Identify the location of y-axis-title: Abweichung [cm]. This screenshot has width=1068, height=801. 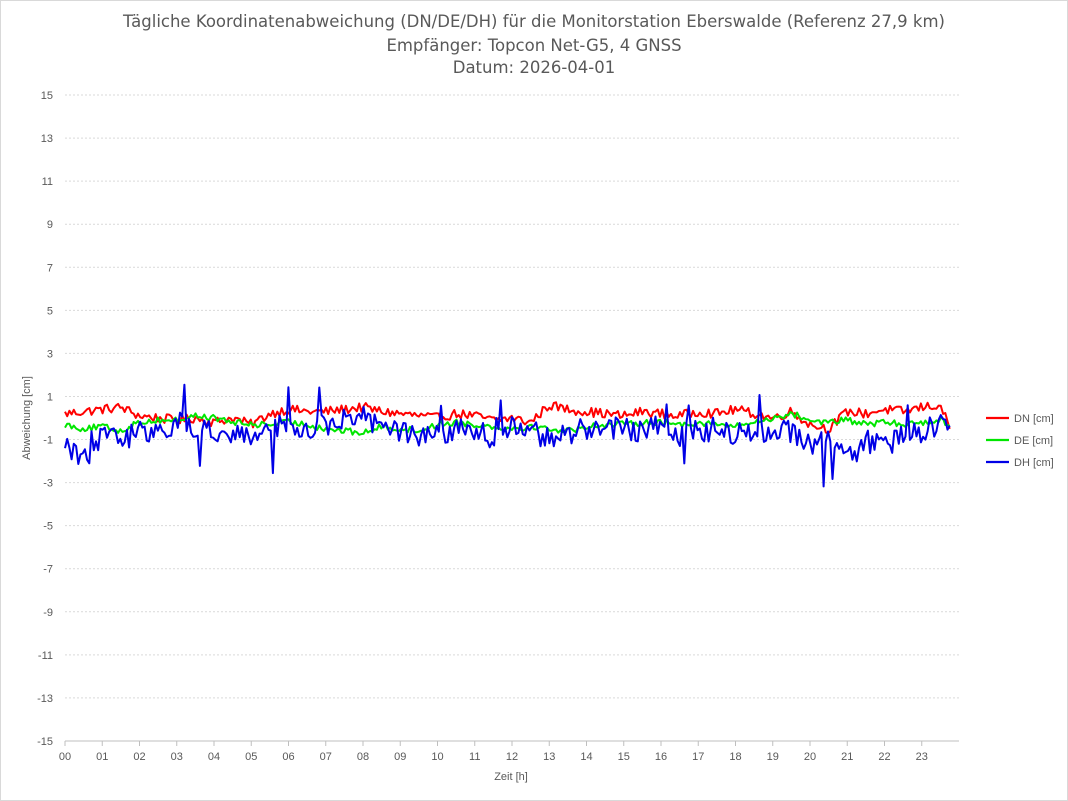
(27, 418).